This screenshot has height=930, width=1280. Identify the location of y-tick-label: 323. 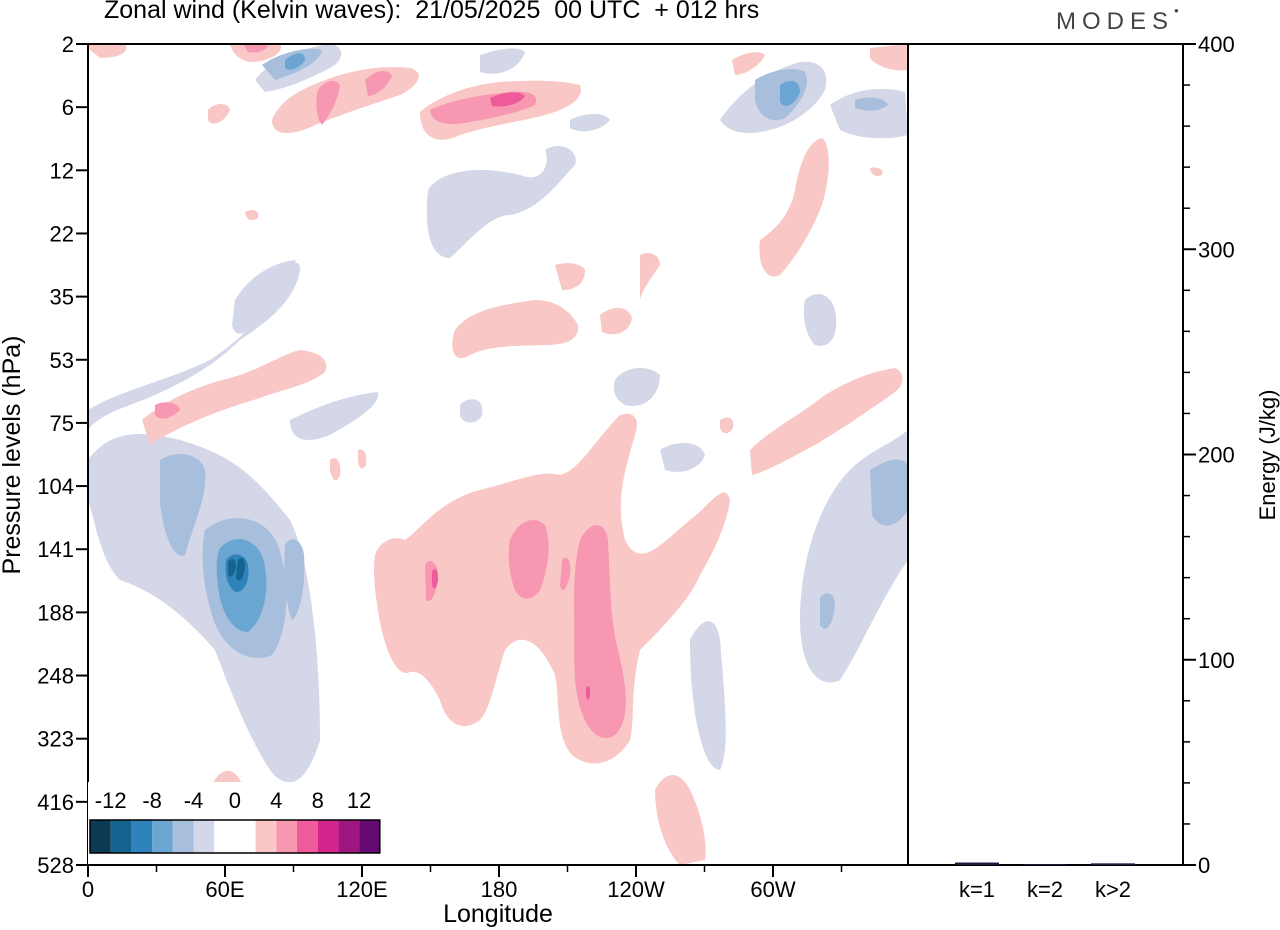
(55, 739).